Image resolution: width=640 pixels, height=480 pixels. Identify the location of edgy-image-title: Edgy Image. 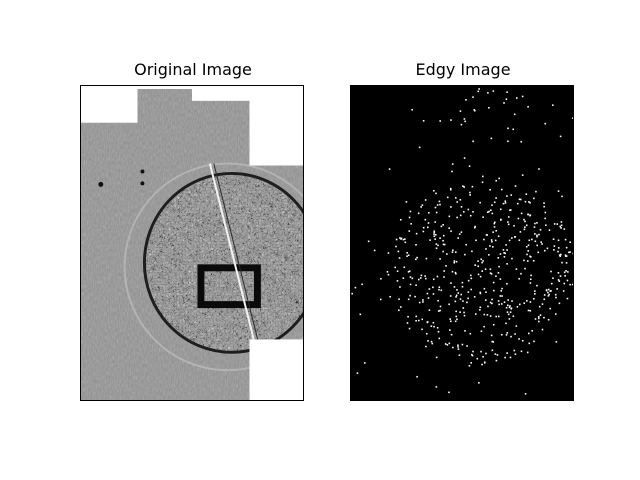
(463, 69).